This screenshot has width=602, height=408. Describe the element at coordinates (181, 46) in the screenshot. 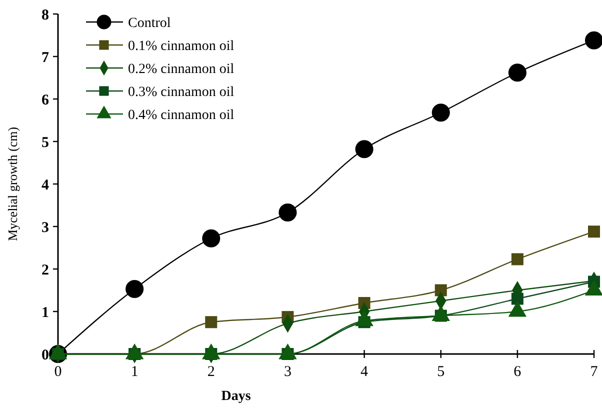

I see `legend-label: 0.1% cinnamon oil` at that location.